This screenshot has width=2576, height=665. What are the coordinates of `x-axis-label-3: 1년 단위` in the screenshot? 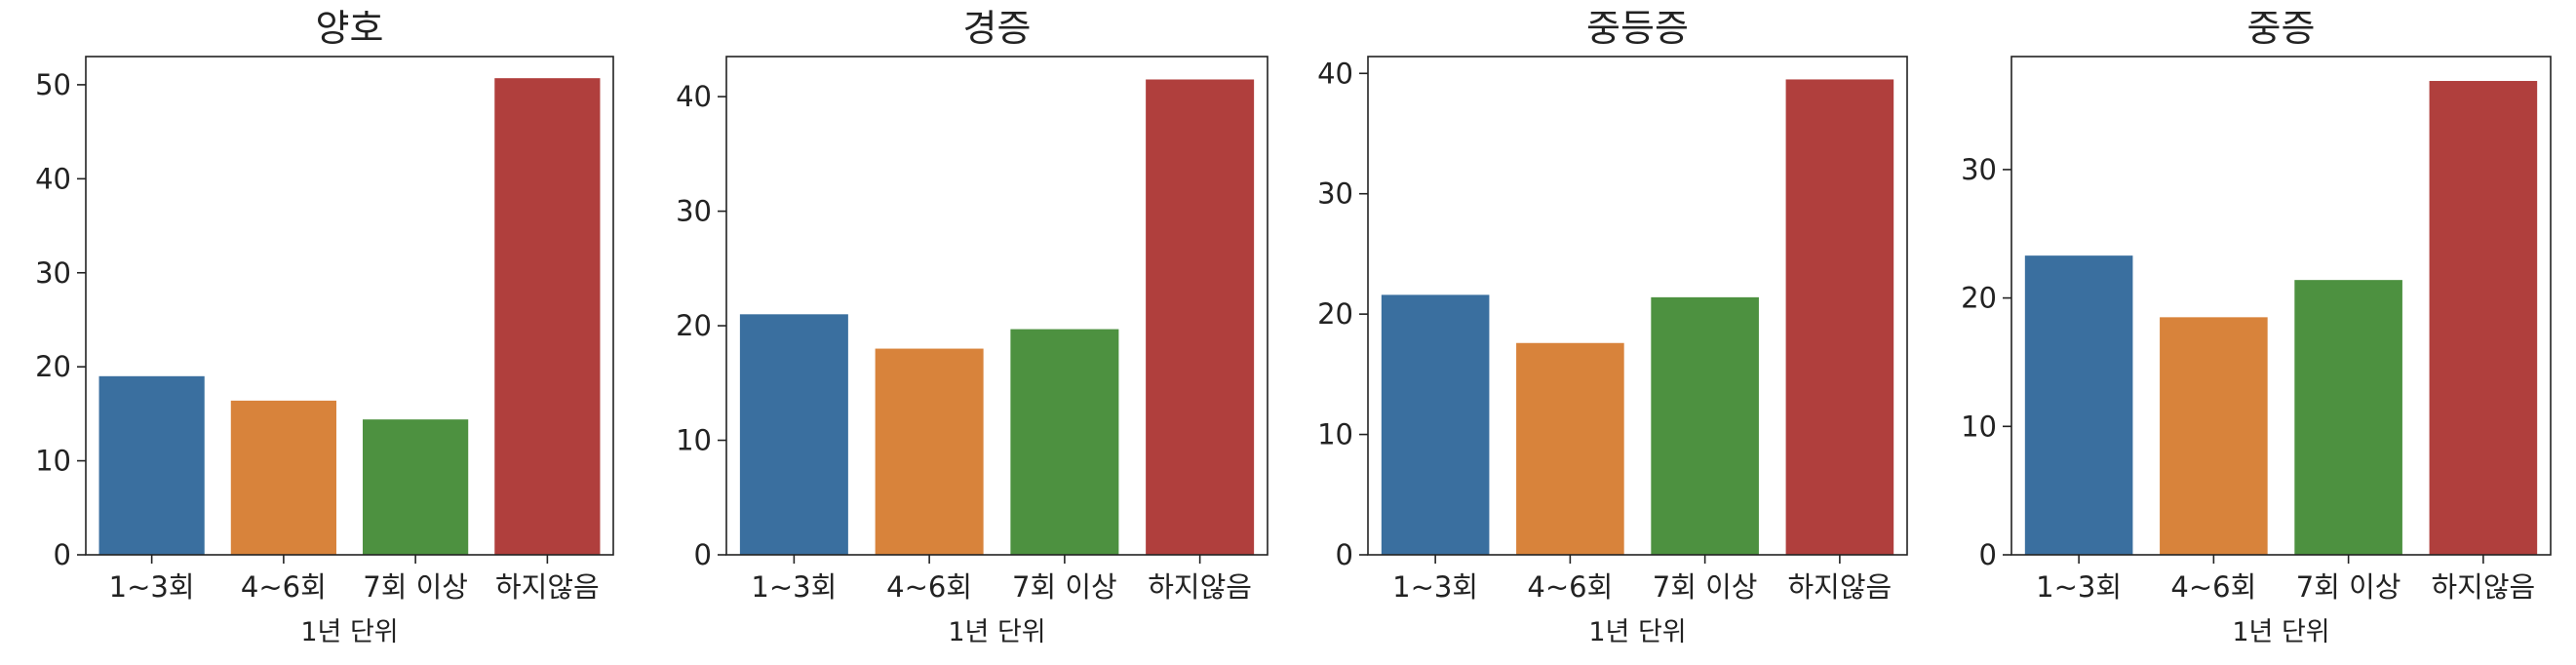 It's located at (1637, 632).